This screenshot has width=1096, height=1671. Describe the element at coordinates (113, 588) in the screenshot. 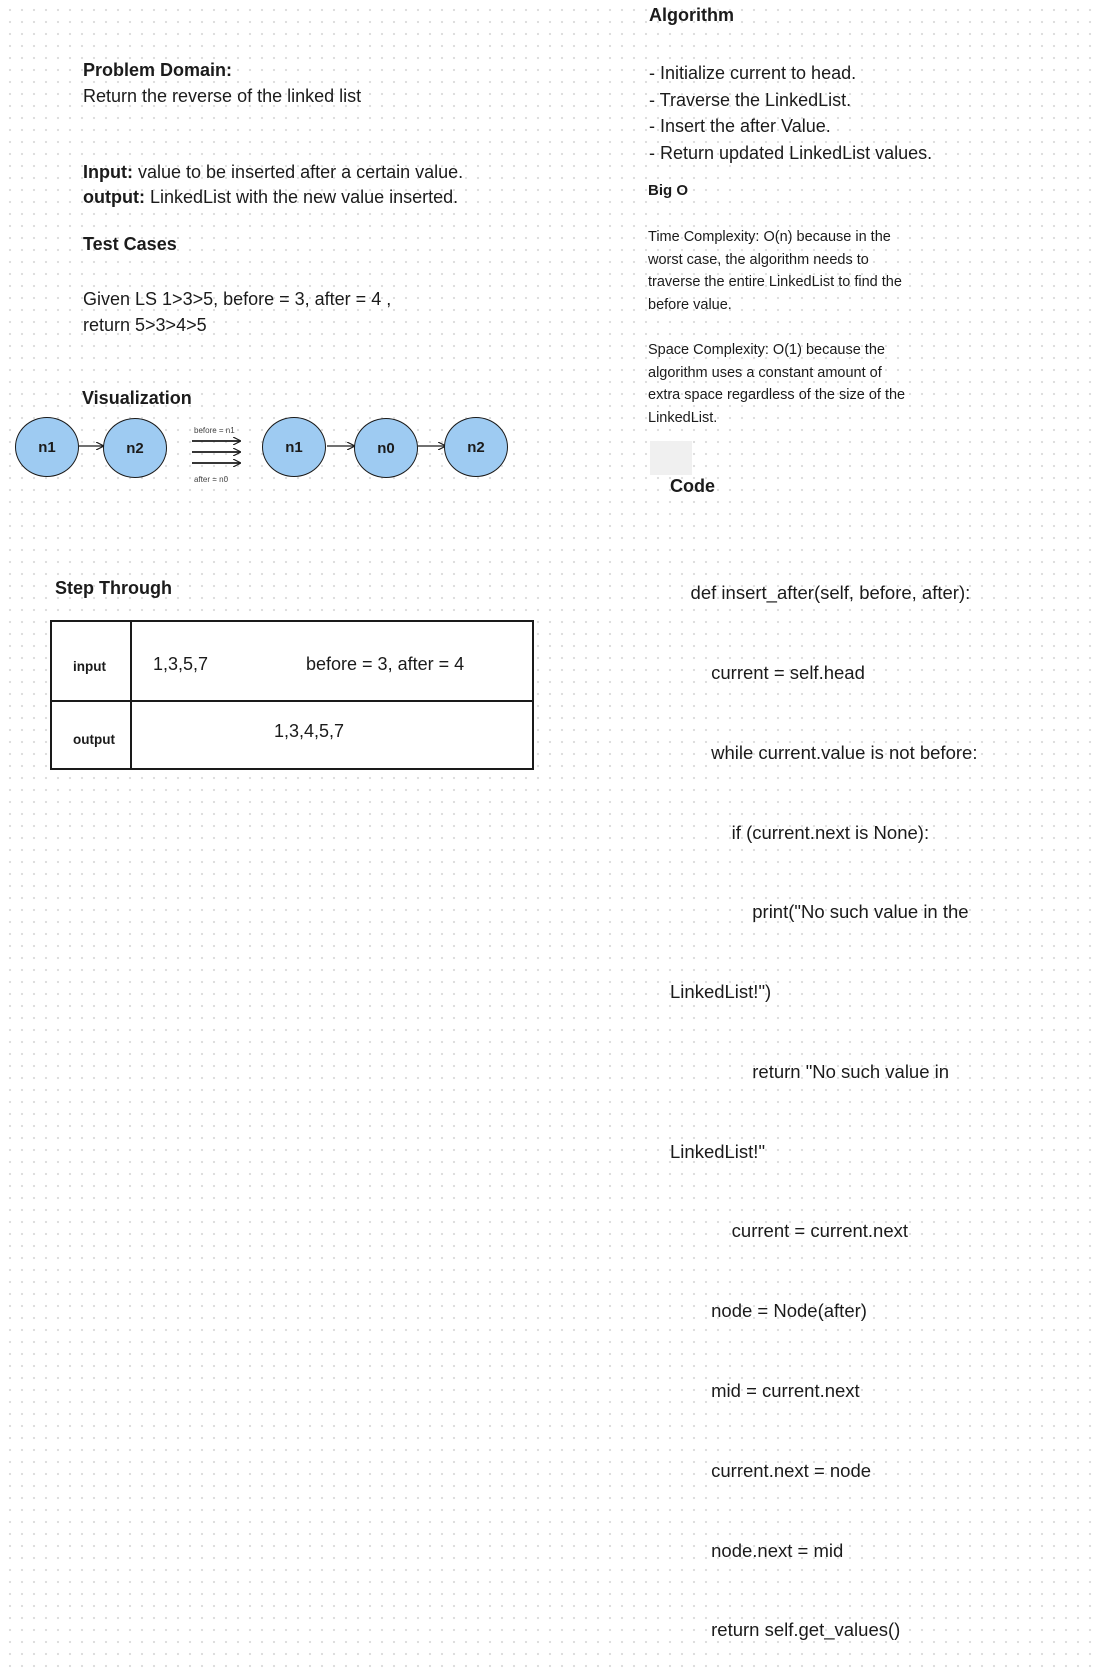

I see `step-through-heading: Step Through` at that location.